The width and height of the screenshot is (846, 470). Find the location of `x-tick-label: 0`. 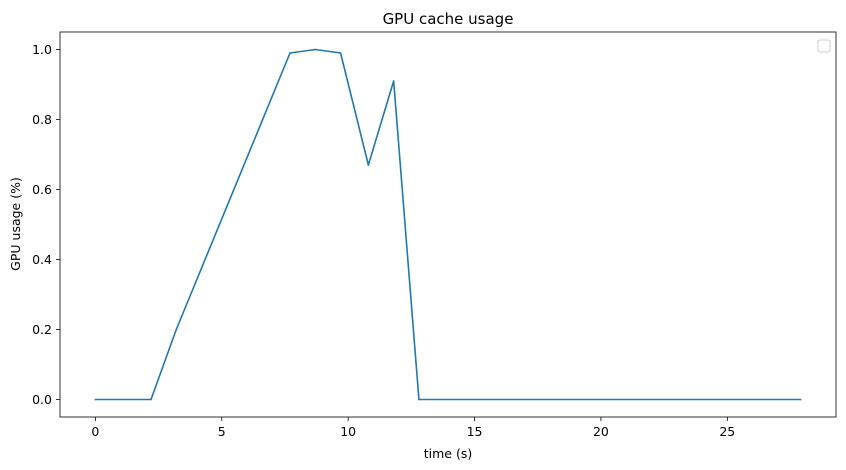

x-tick-label: 0 is located at coordinates (95, 431).